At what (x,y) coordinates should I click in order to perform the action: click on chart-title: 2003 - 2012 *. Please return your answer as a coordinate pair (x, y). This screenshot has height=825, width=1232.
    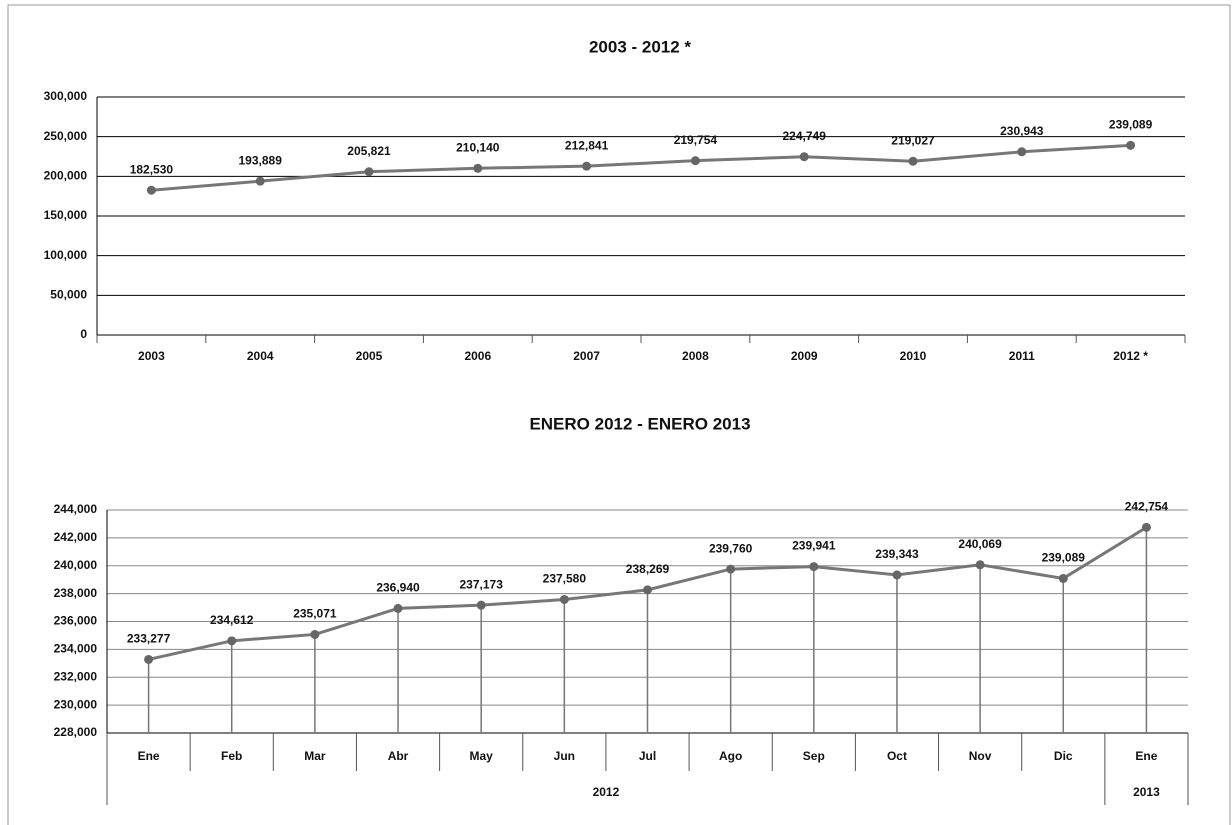
    Looking at the image, I should click on (640, 46).